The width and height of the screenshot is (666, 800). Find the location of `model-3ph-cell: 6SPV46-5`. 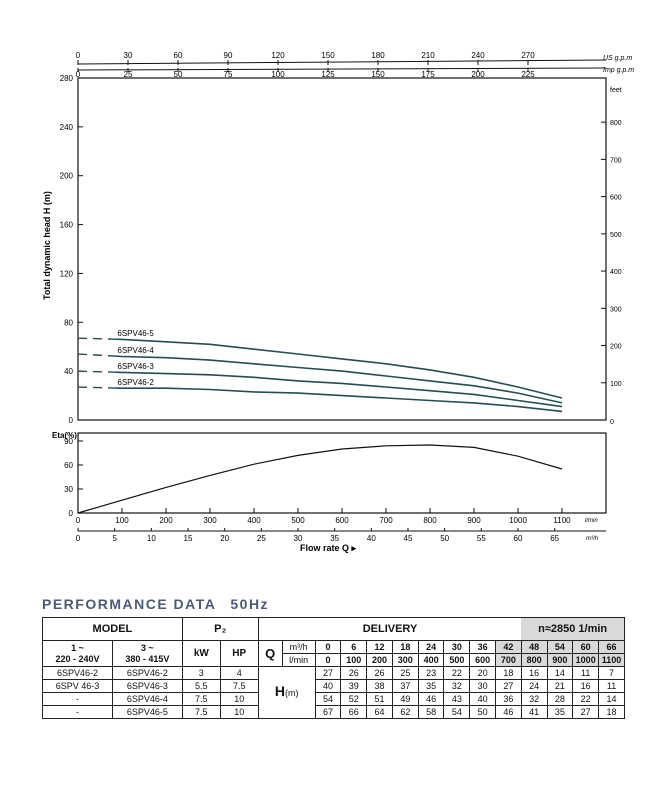

model-3ph-cell: 6SPV46-5 is located at coordinates (147, 712).